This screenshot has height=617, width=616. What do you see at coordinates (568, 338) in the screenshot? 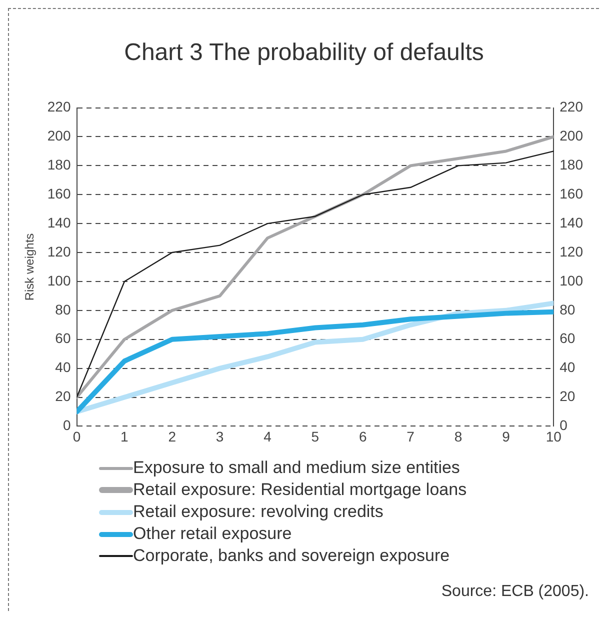
I see `y2-tick-label: 60` at bounding box center [568, 338].